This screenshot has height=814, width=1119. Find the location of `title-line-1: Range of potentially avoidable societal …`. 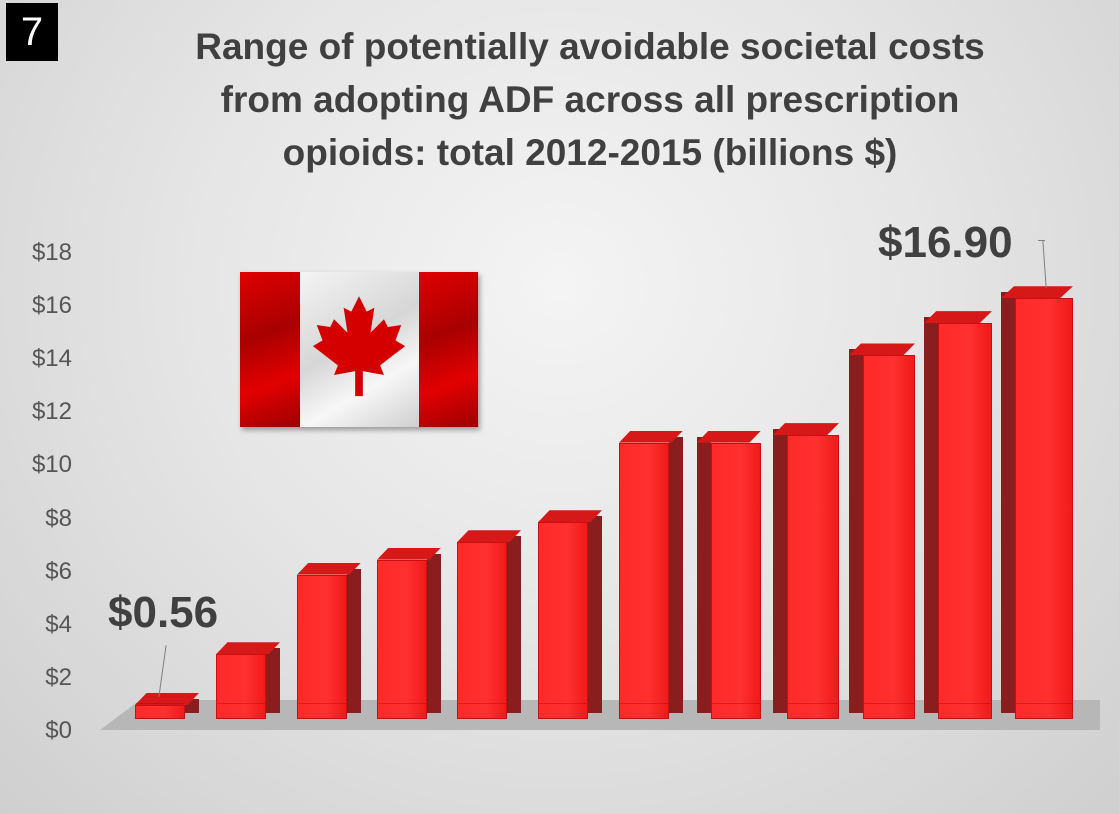

title-line-1: Range of potentially avoidable societal … is located at coordinates (590, 46).